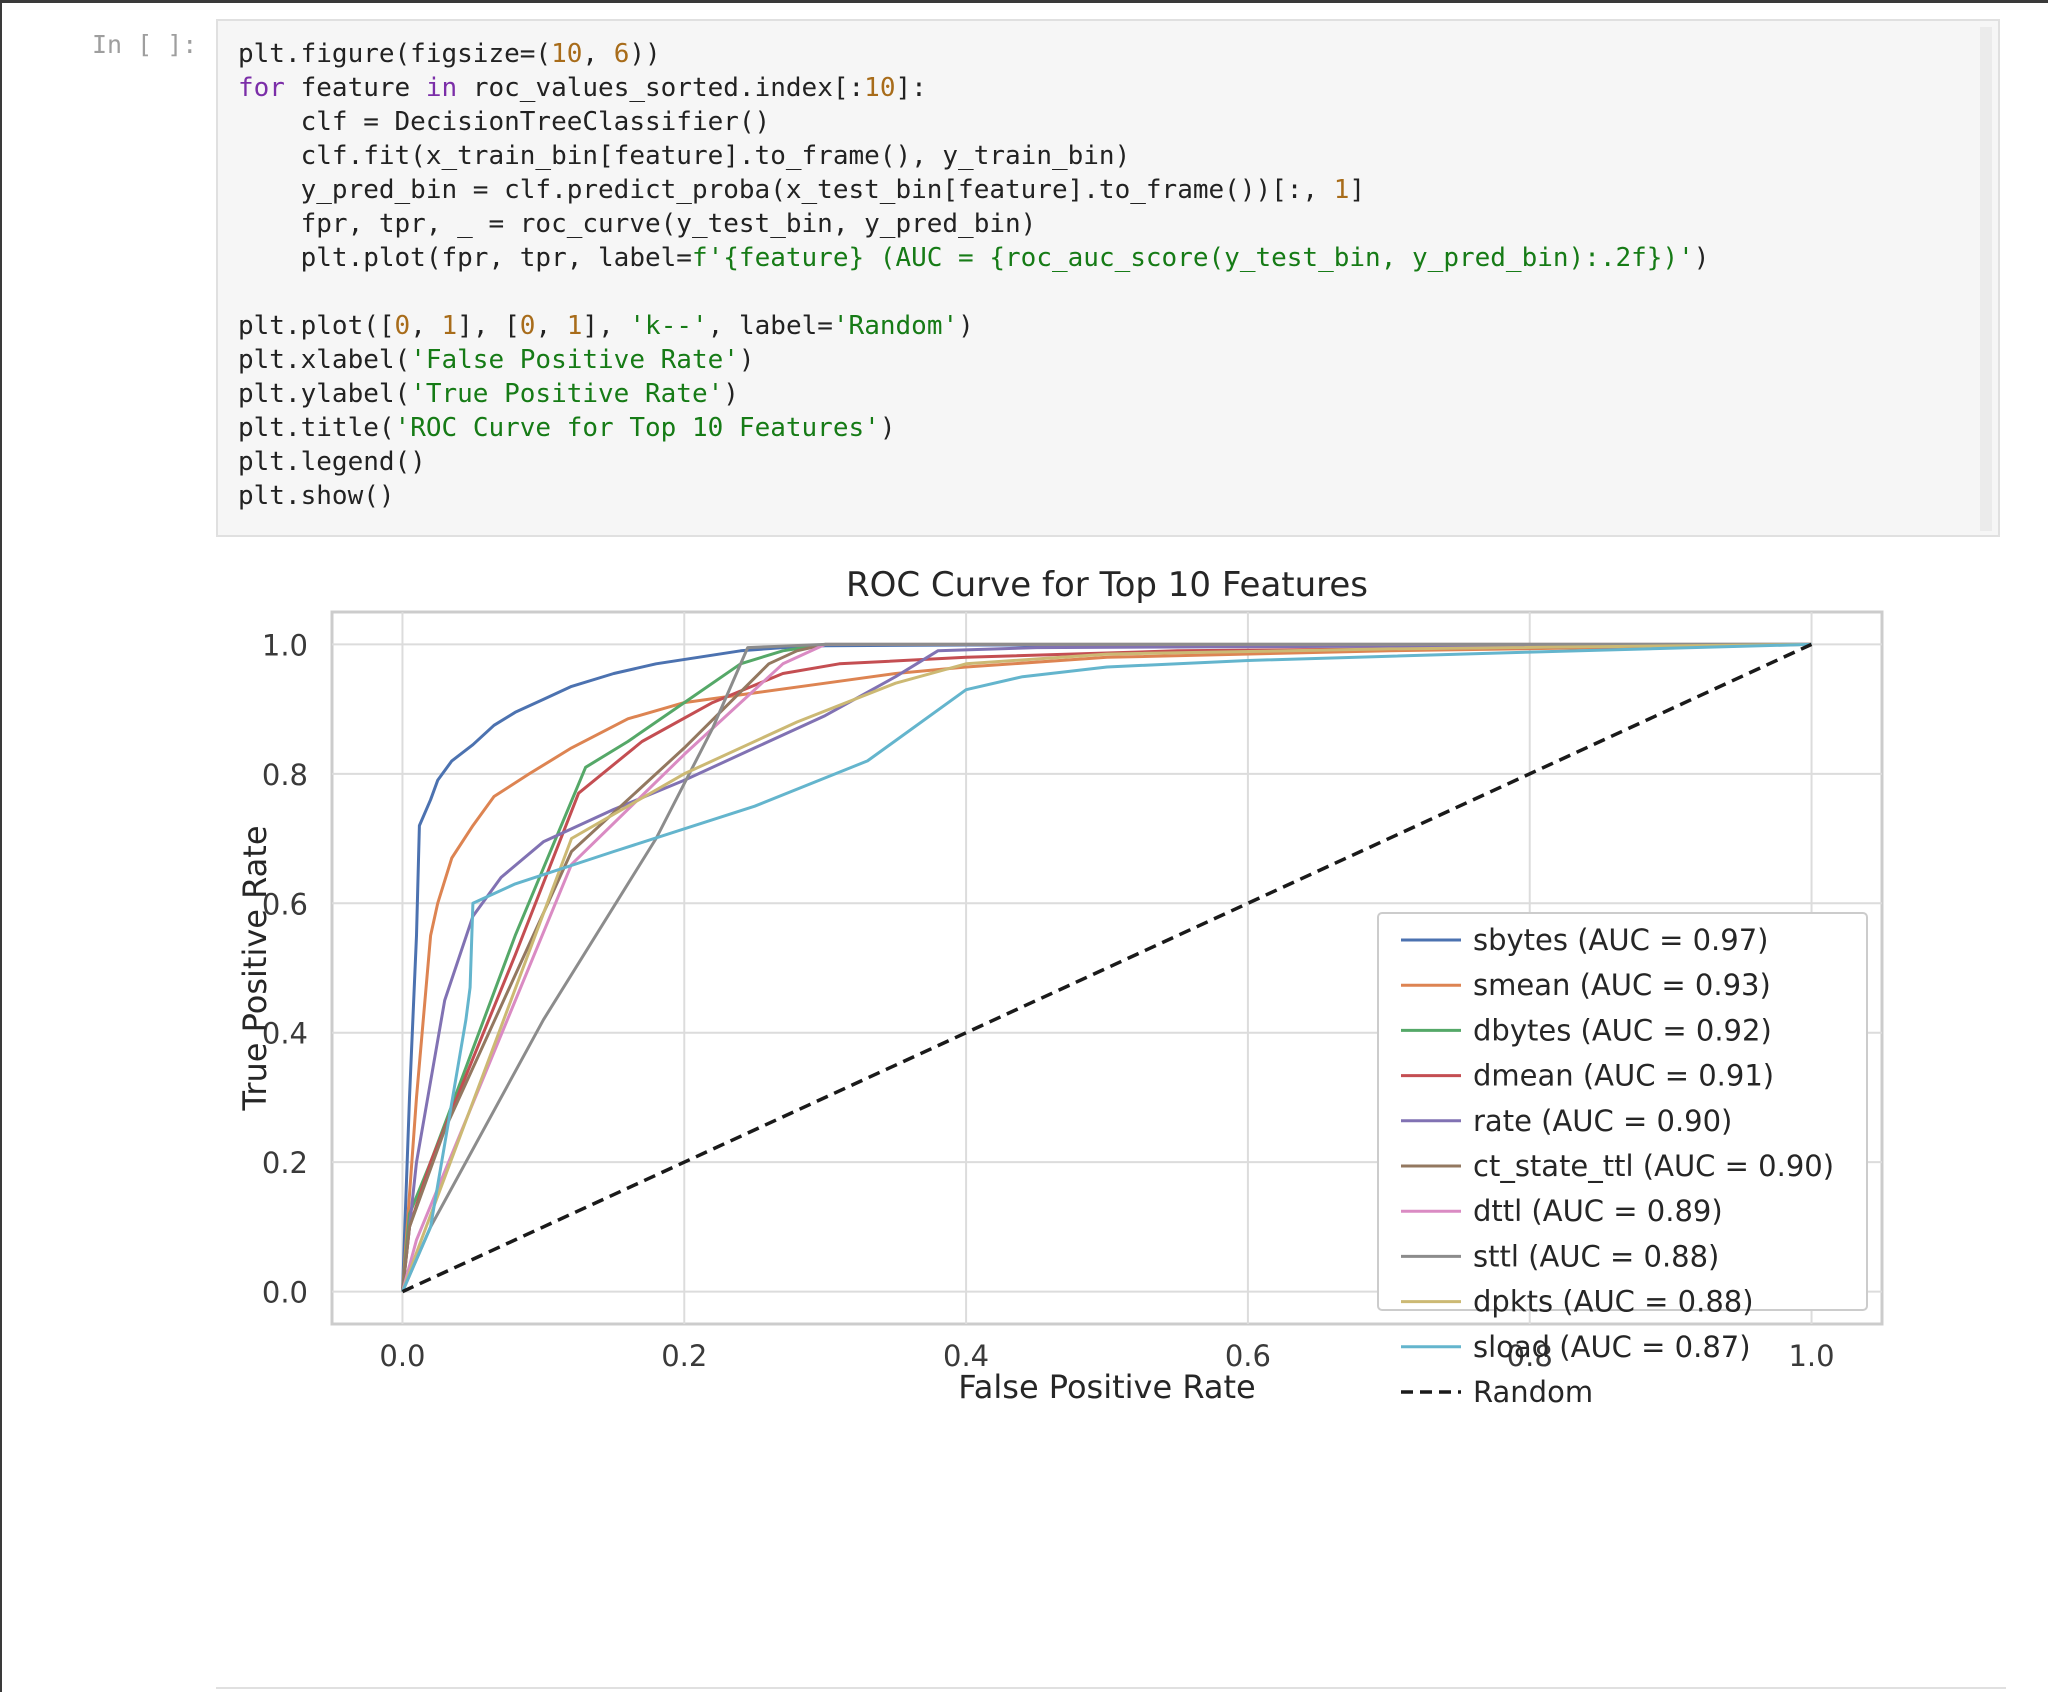 The height and width of the screenshot is (1692, 2048). Describe the element at coordinates (1620, 940) in the screenshot. I see `legend-label: sbytes (AUC = 0.97)` at that location.